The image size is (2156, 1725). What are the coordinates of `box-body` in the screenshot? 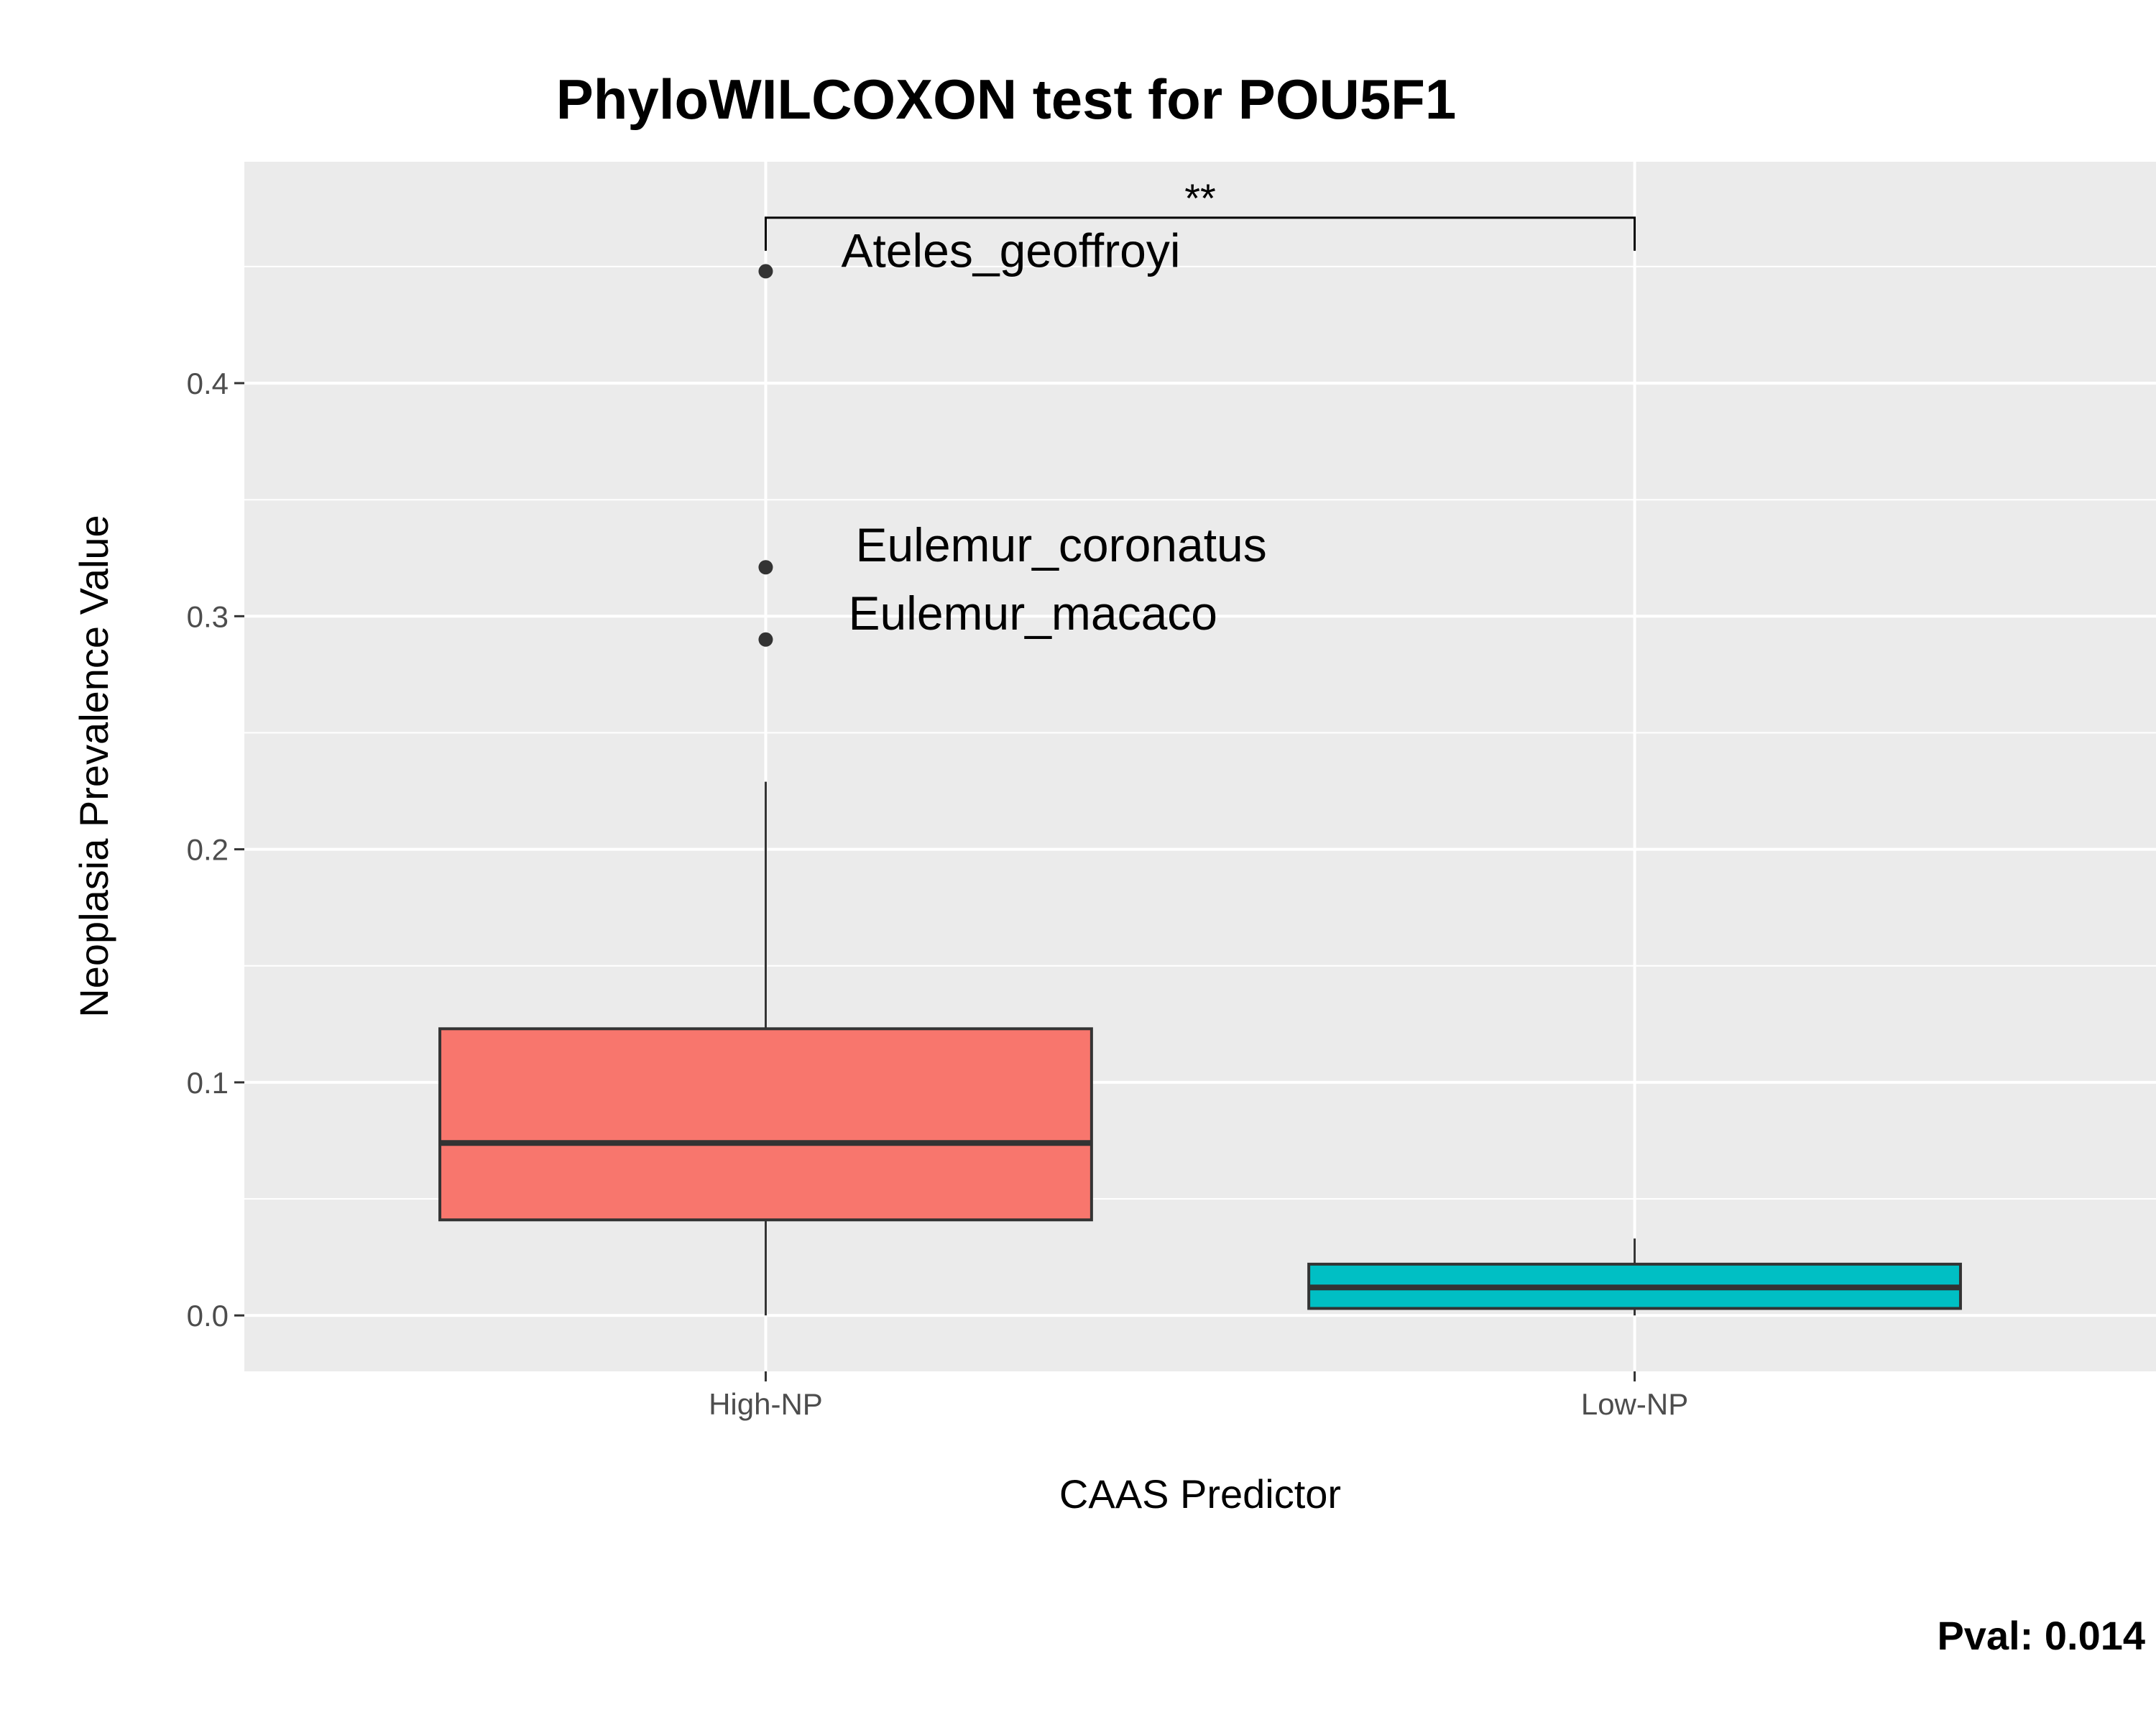 It's located at (765, 1124).